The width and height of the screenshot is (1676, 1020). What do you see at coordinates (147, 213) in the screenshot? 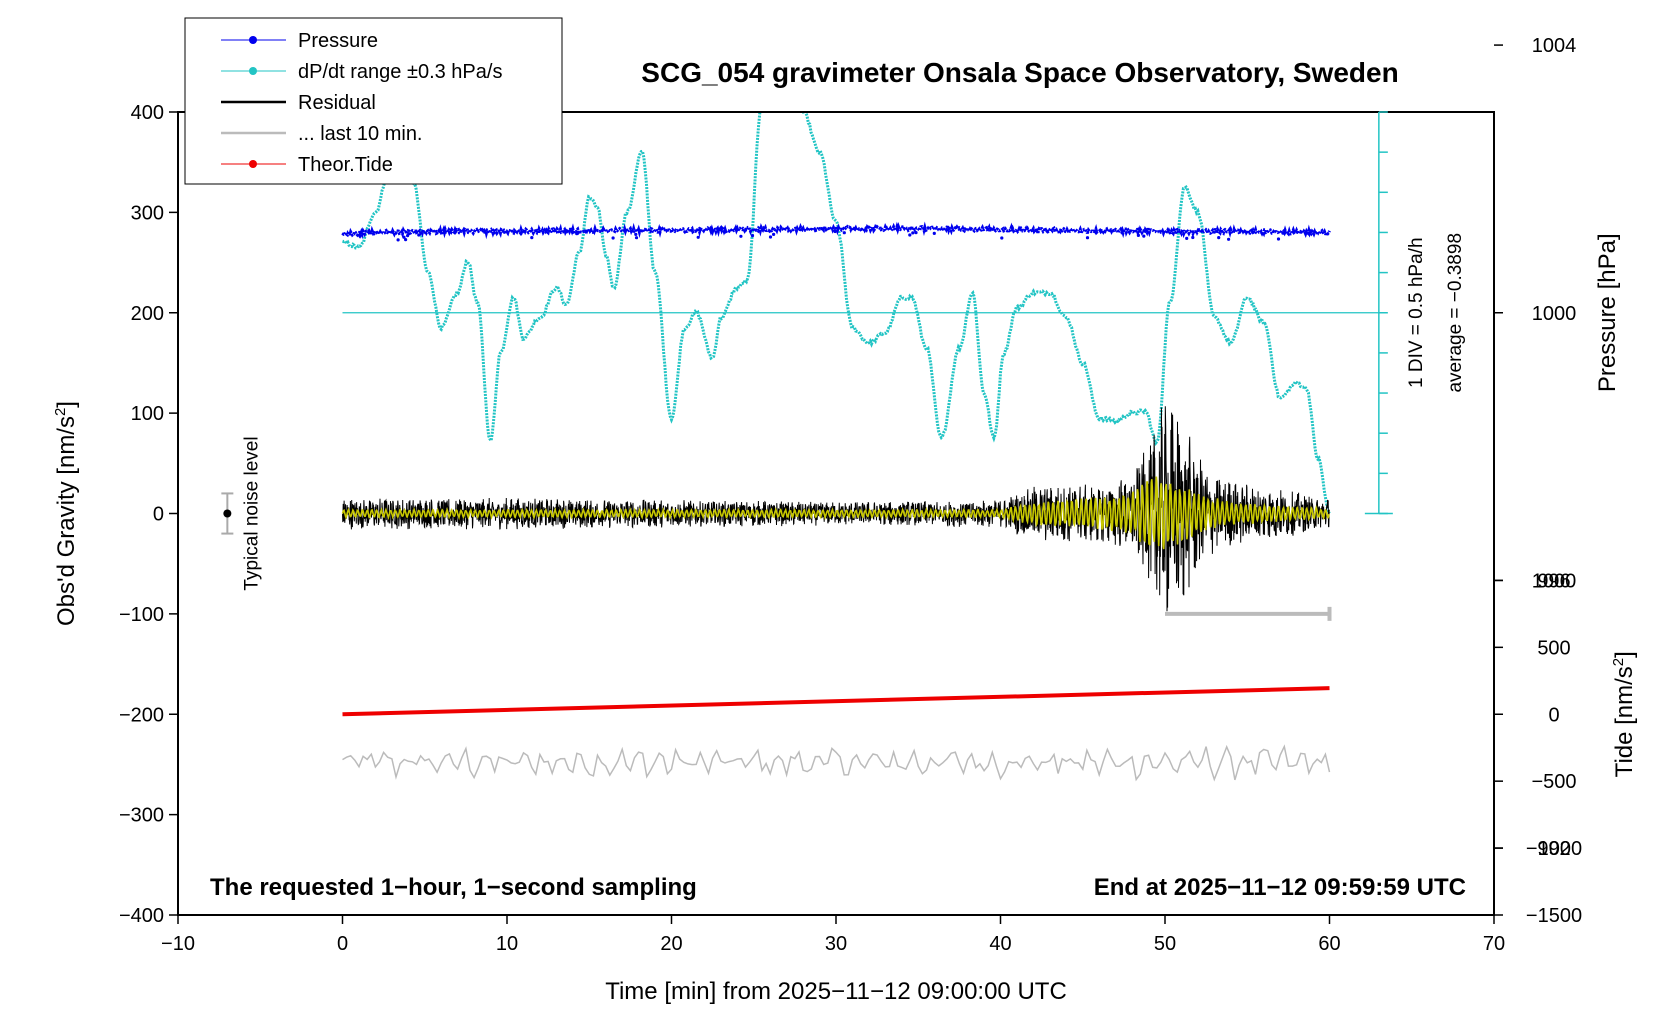
I see `y-tick-label: 300` at bounding box center [147, 213].